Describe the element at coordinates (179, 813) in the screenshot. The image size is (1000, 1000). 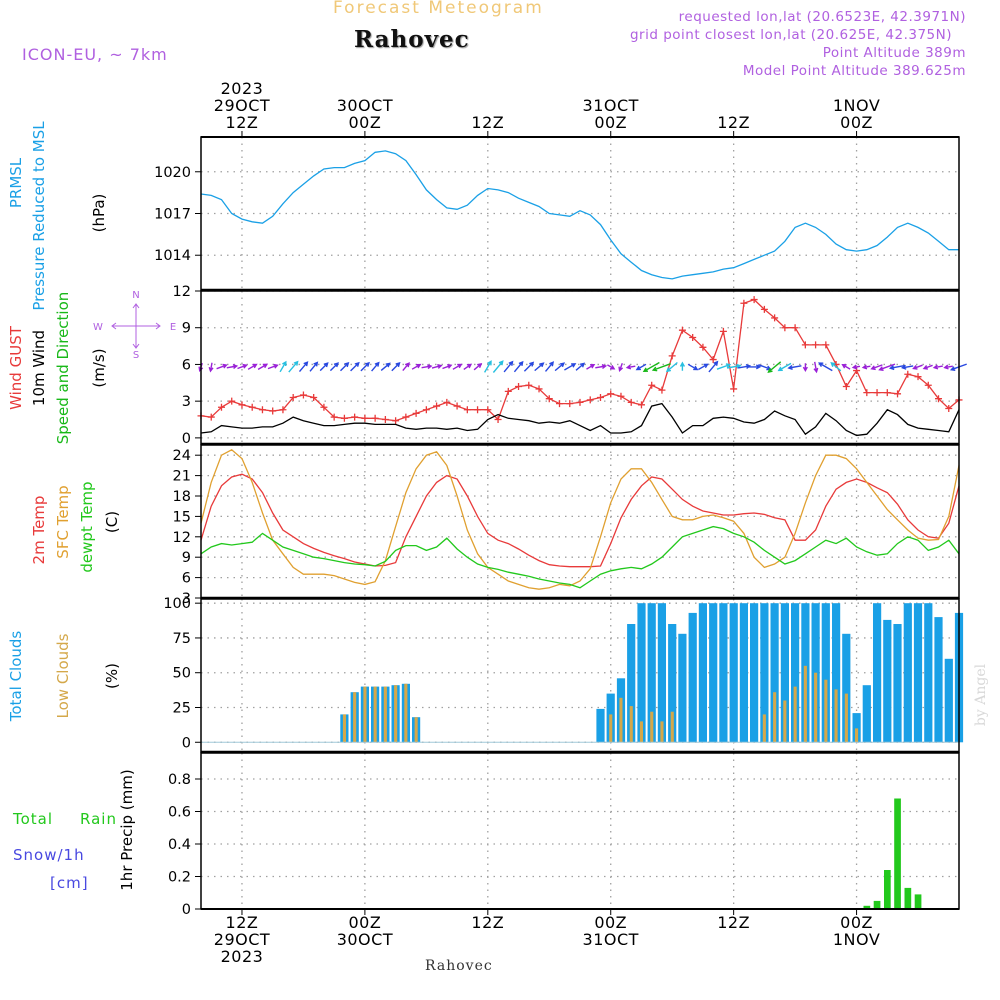
I see `y-tick-label: 0.6` at that location.